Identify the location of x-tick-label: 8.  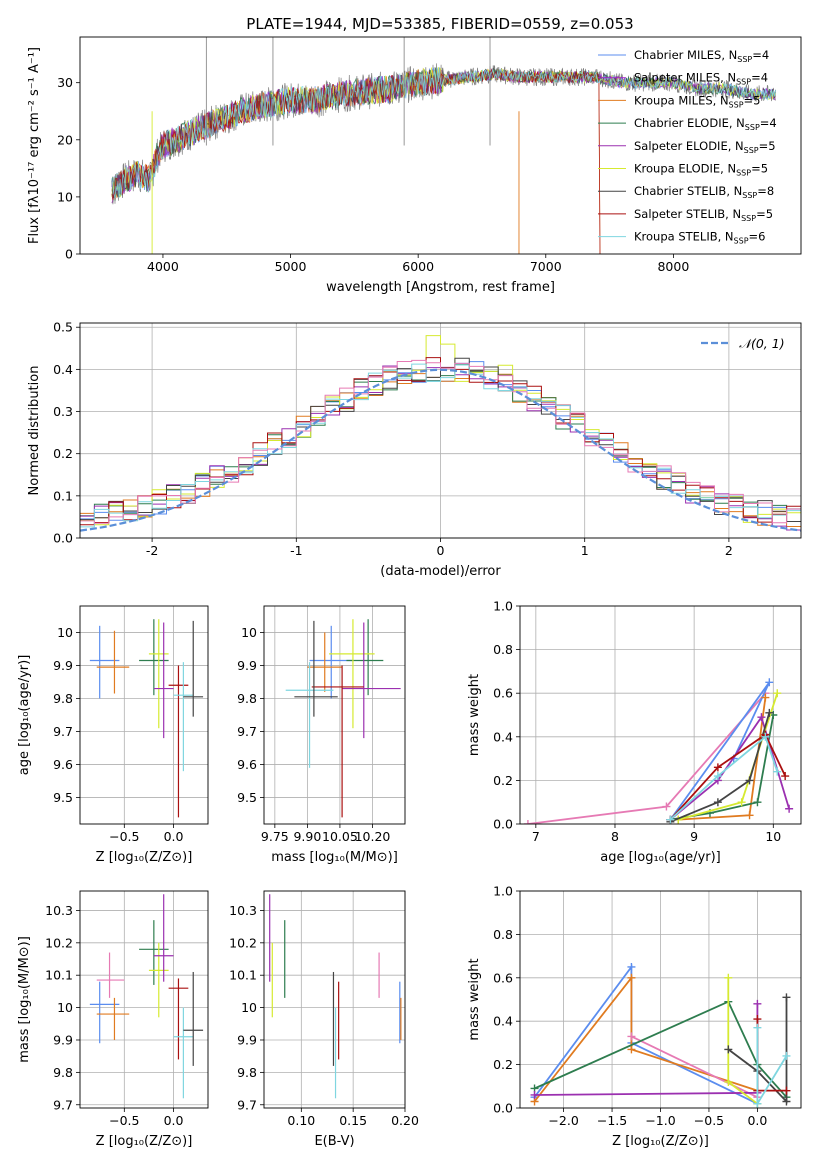
(615, 836).